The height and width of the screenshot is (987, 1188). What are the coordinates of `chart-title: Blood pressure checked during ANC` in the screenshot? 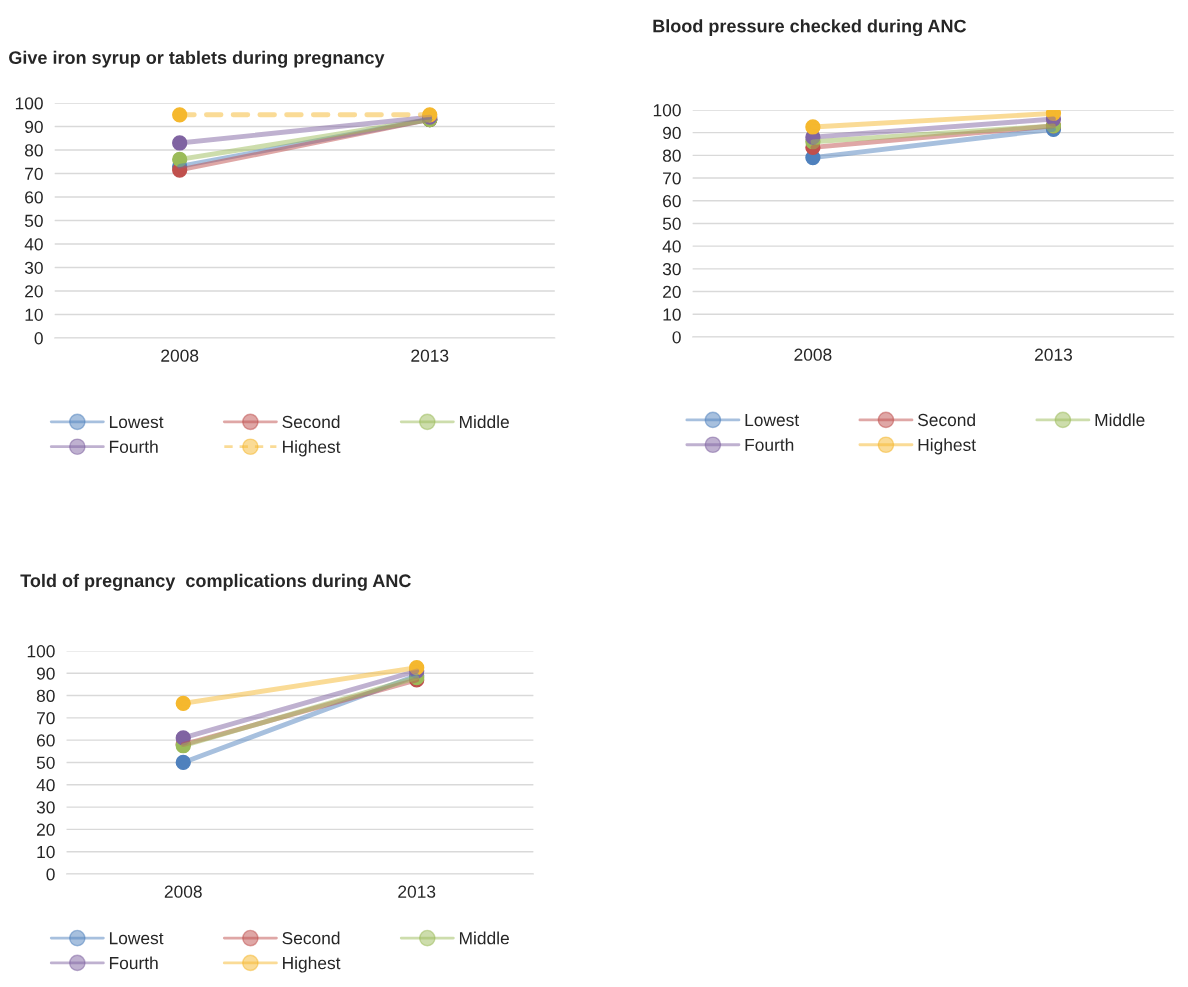 It's located at (810, 28).